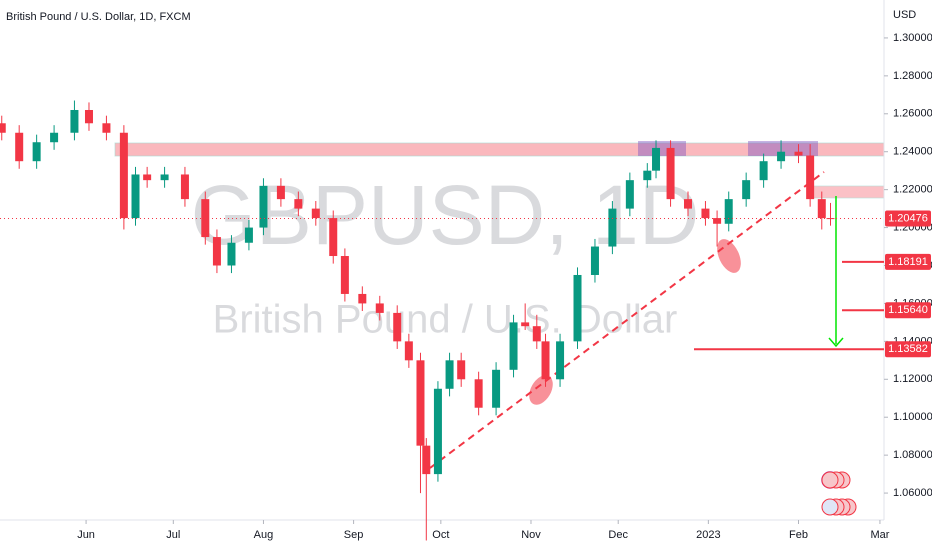  What do you see at coordinates (912, 114) in the screenshot?
I see `y-tick-label: 1.26000` at bounding box center [912, 114].